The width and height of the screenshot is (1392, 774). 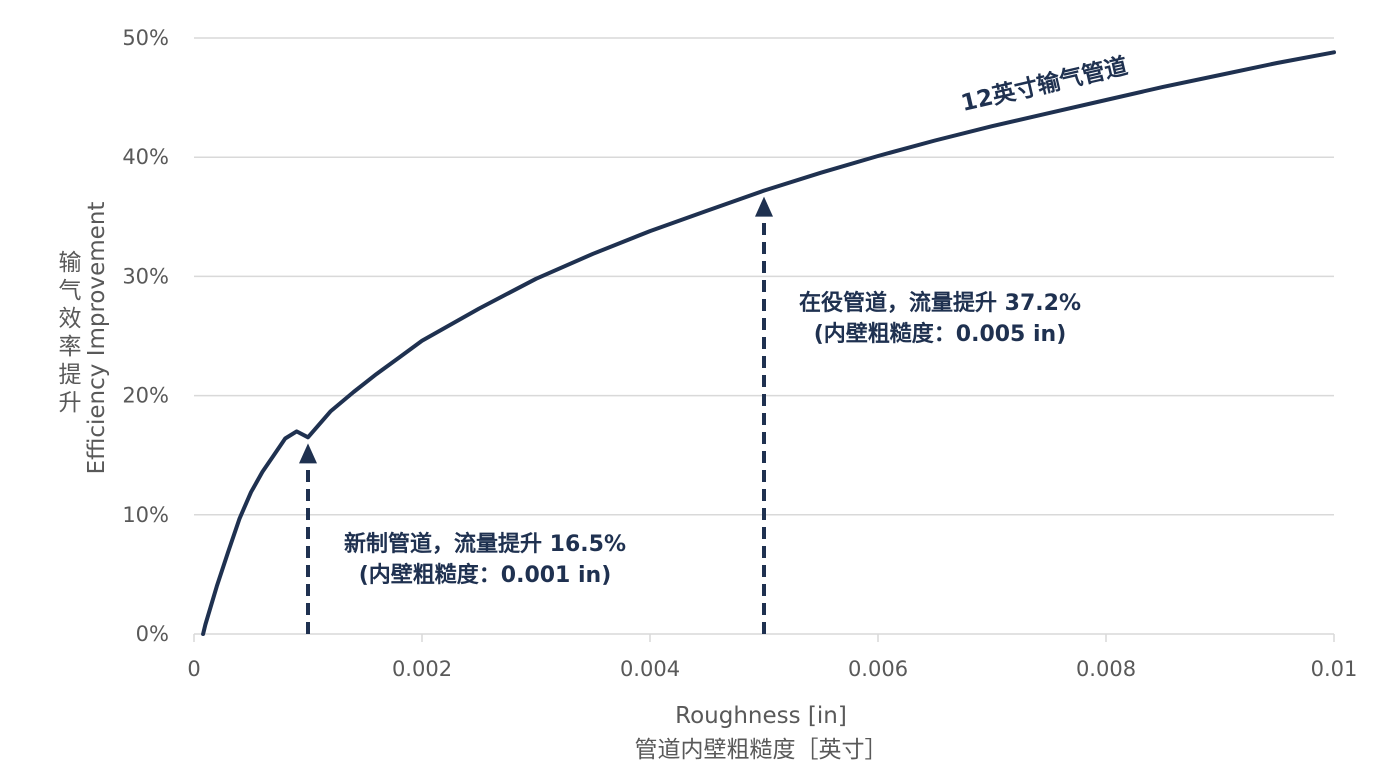 What do you see at coordinates (70, 333) in the screenshot?
I see `y-axis-title-zh: 输气效率提升` at bounding box center [70, 333].